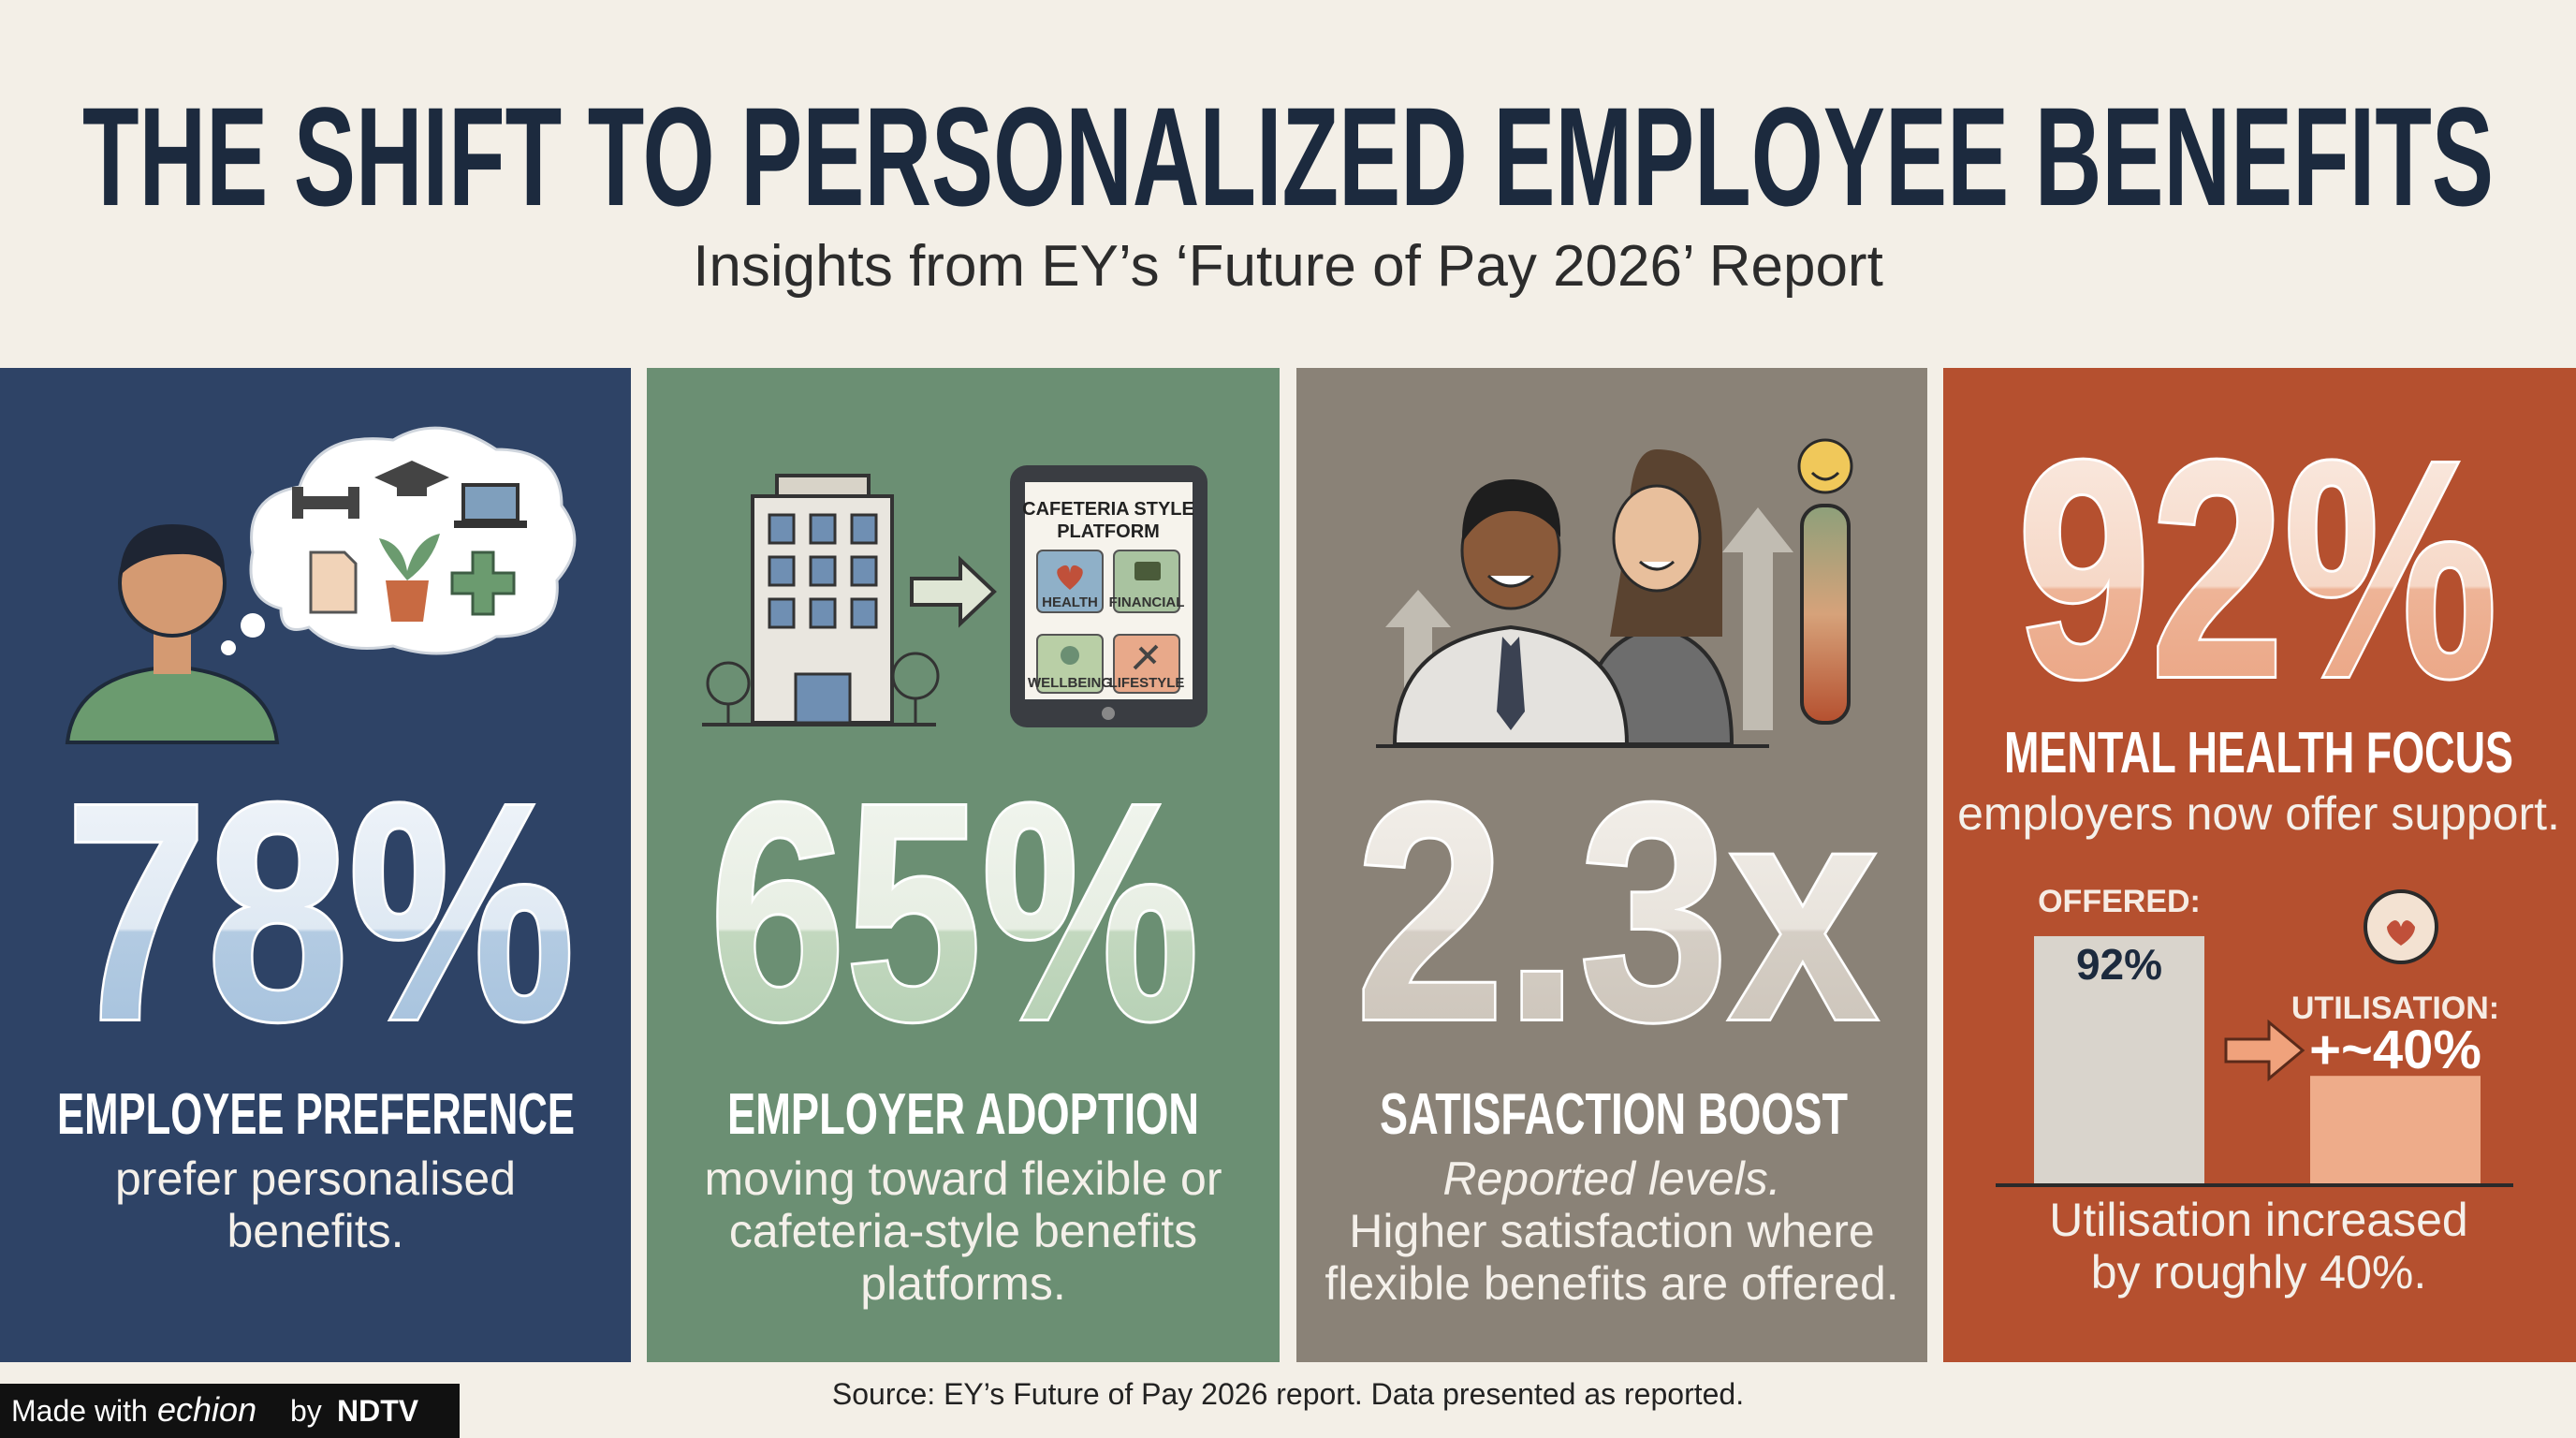 The width and height of the screenshot is (2576, 1438). What do you see at coordinates (1614, 1114) in the screenshot?
I see `heading: SATISFACTION BOOST` at bounding box center [1614, 1114].